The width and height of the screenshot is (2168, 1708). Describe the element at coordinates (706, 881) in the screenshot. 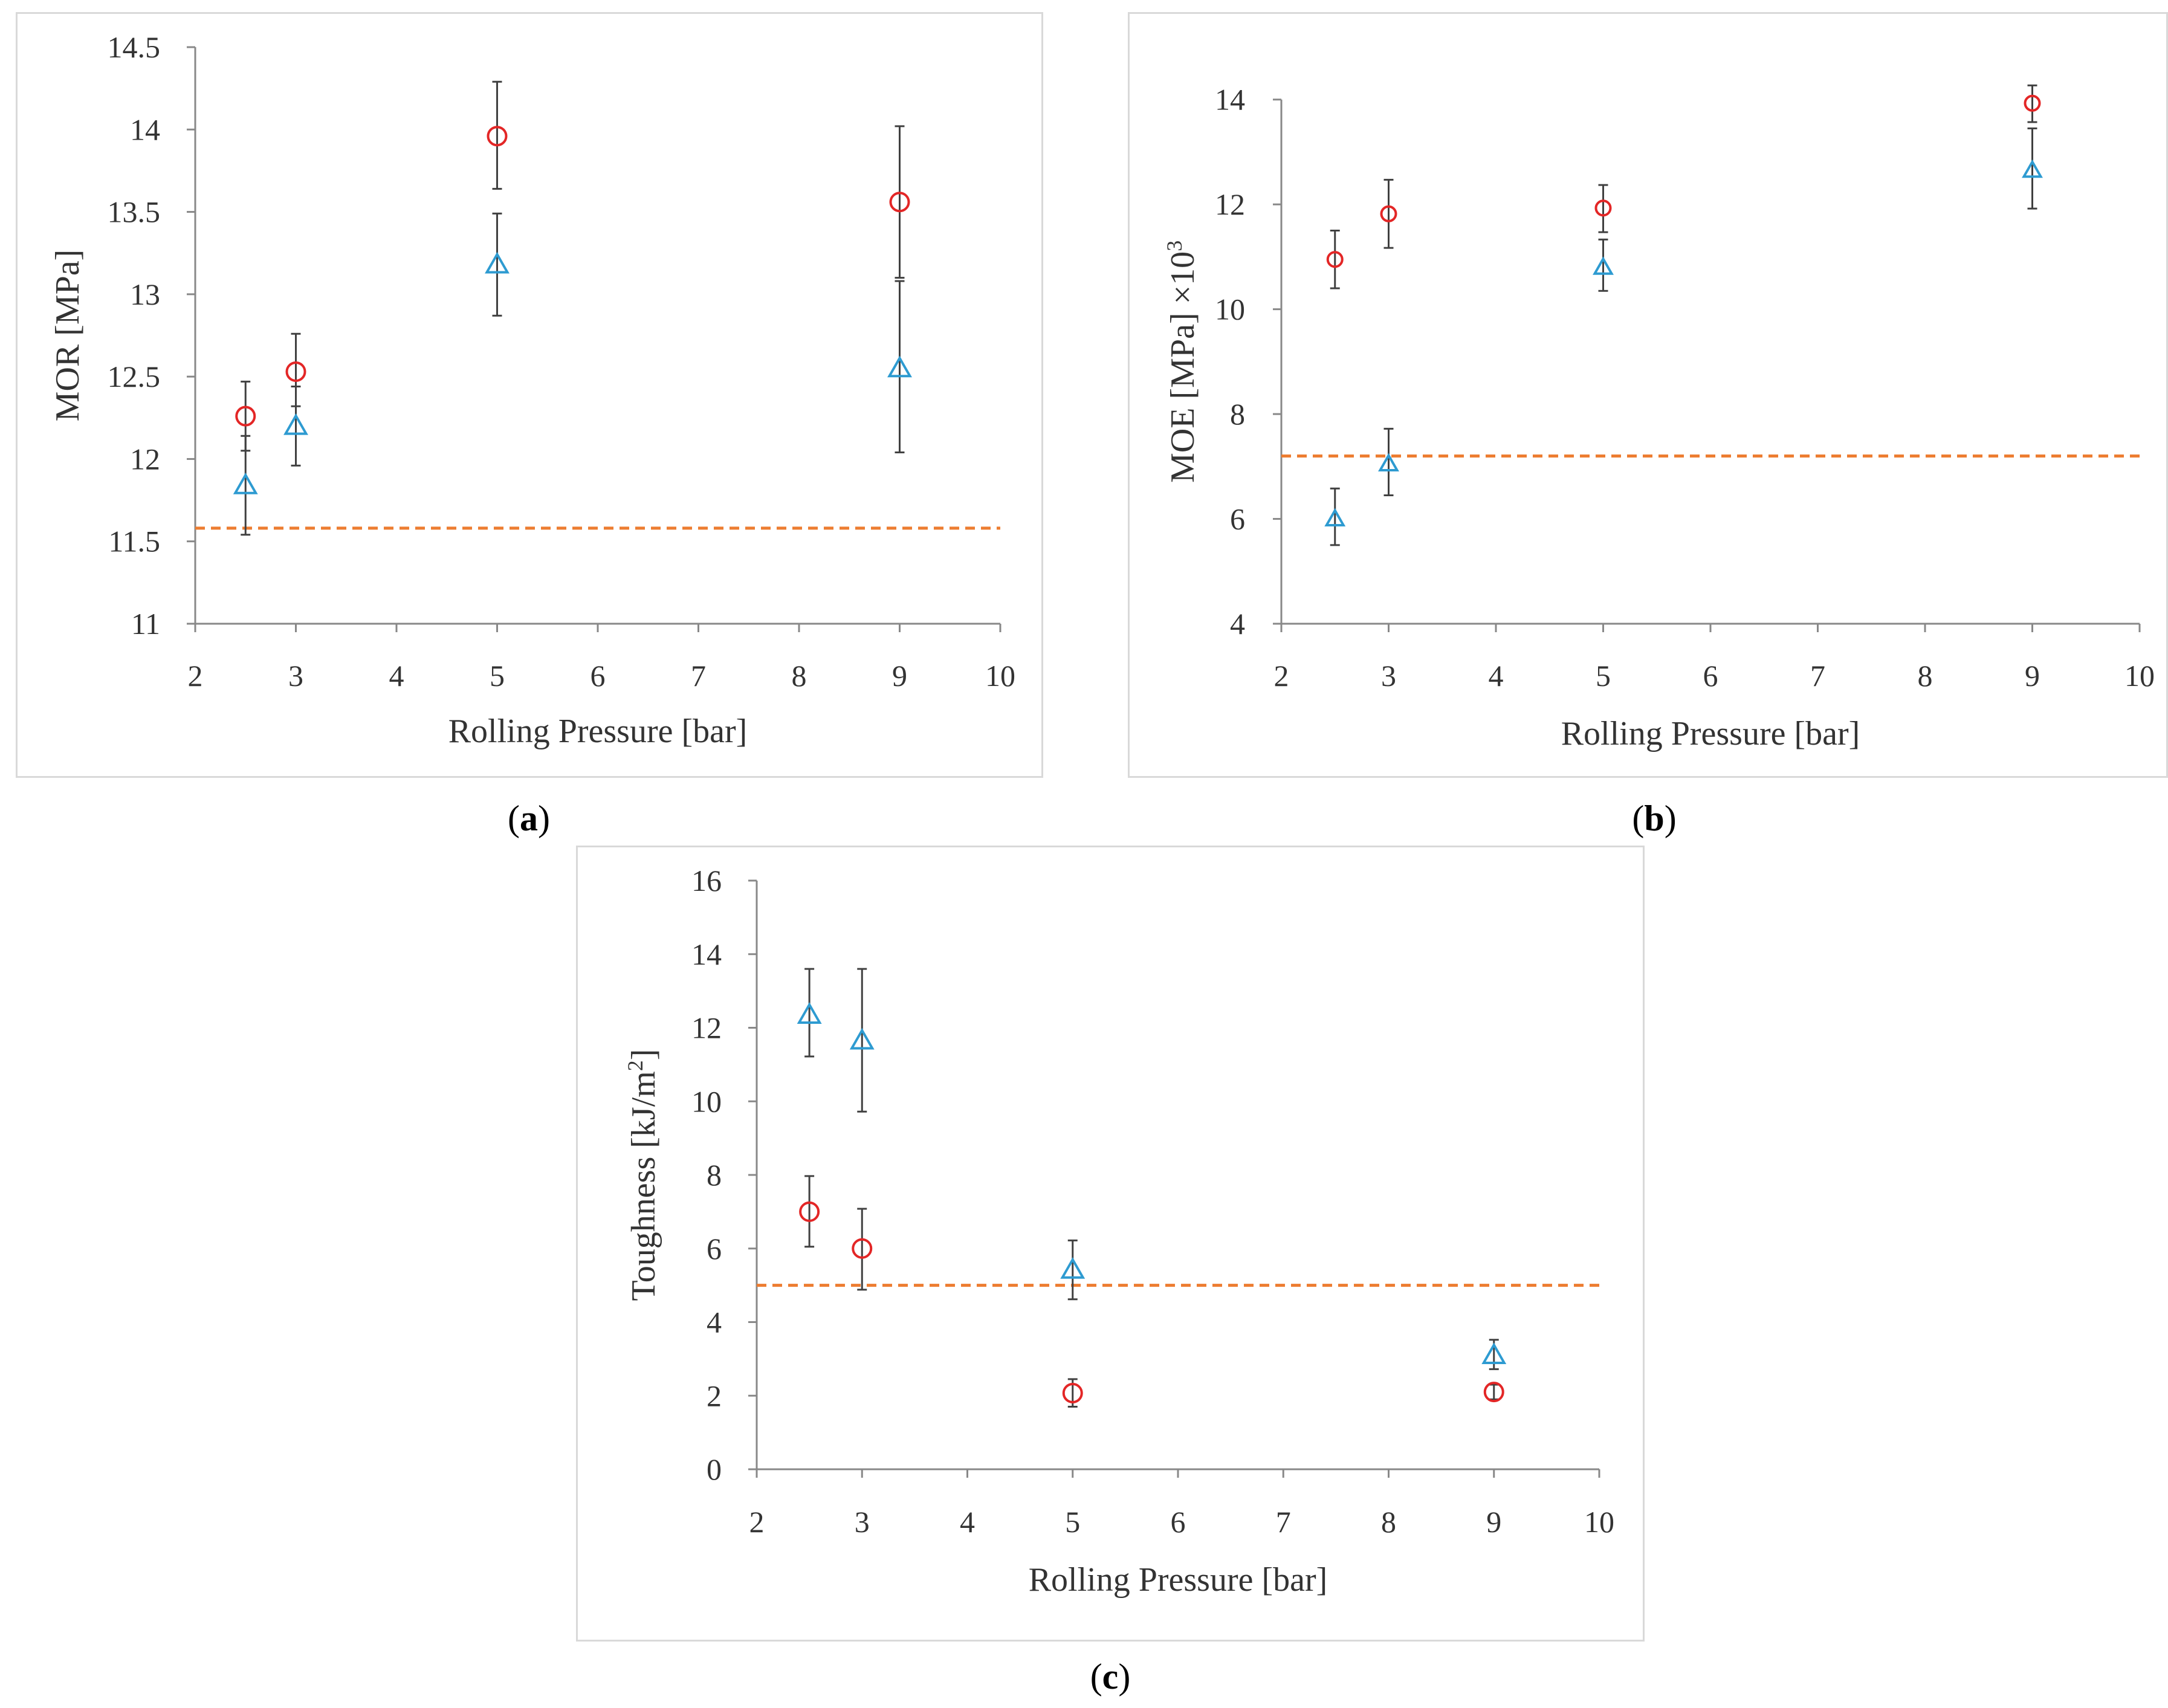

I see `panel-c-y-tick-label: 16` at that location.